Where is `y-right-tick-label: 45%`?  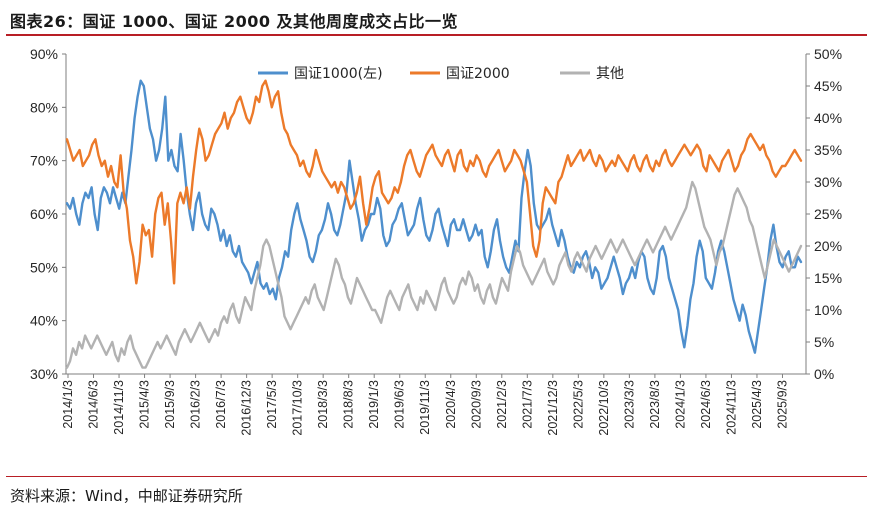 y-right-tick-label: 45% is located at coordinates (828, 86).